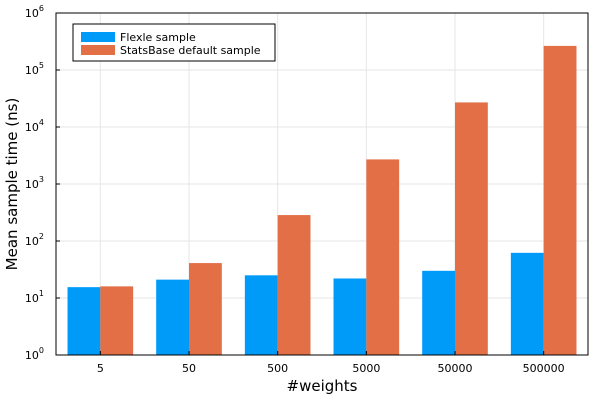 This screenshot has width=600, height=400. I want to click on y-tick-label: 10⁰, so click(34, 354).